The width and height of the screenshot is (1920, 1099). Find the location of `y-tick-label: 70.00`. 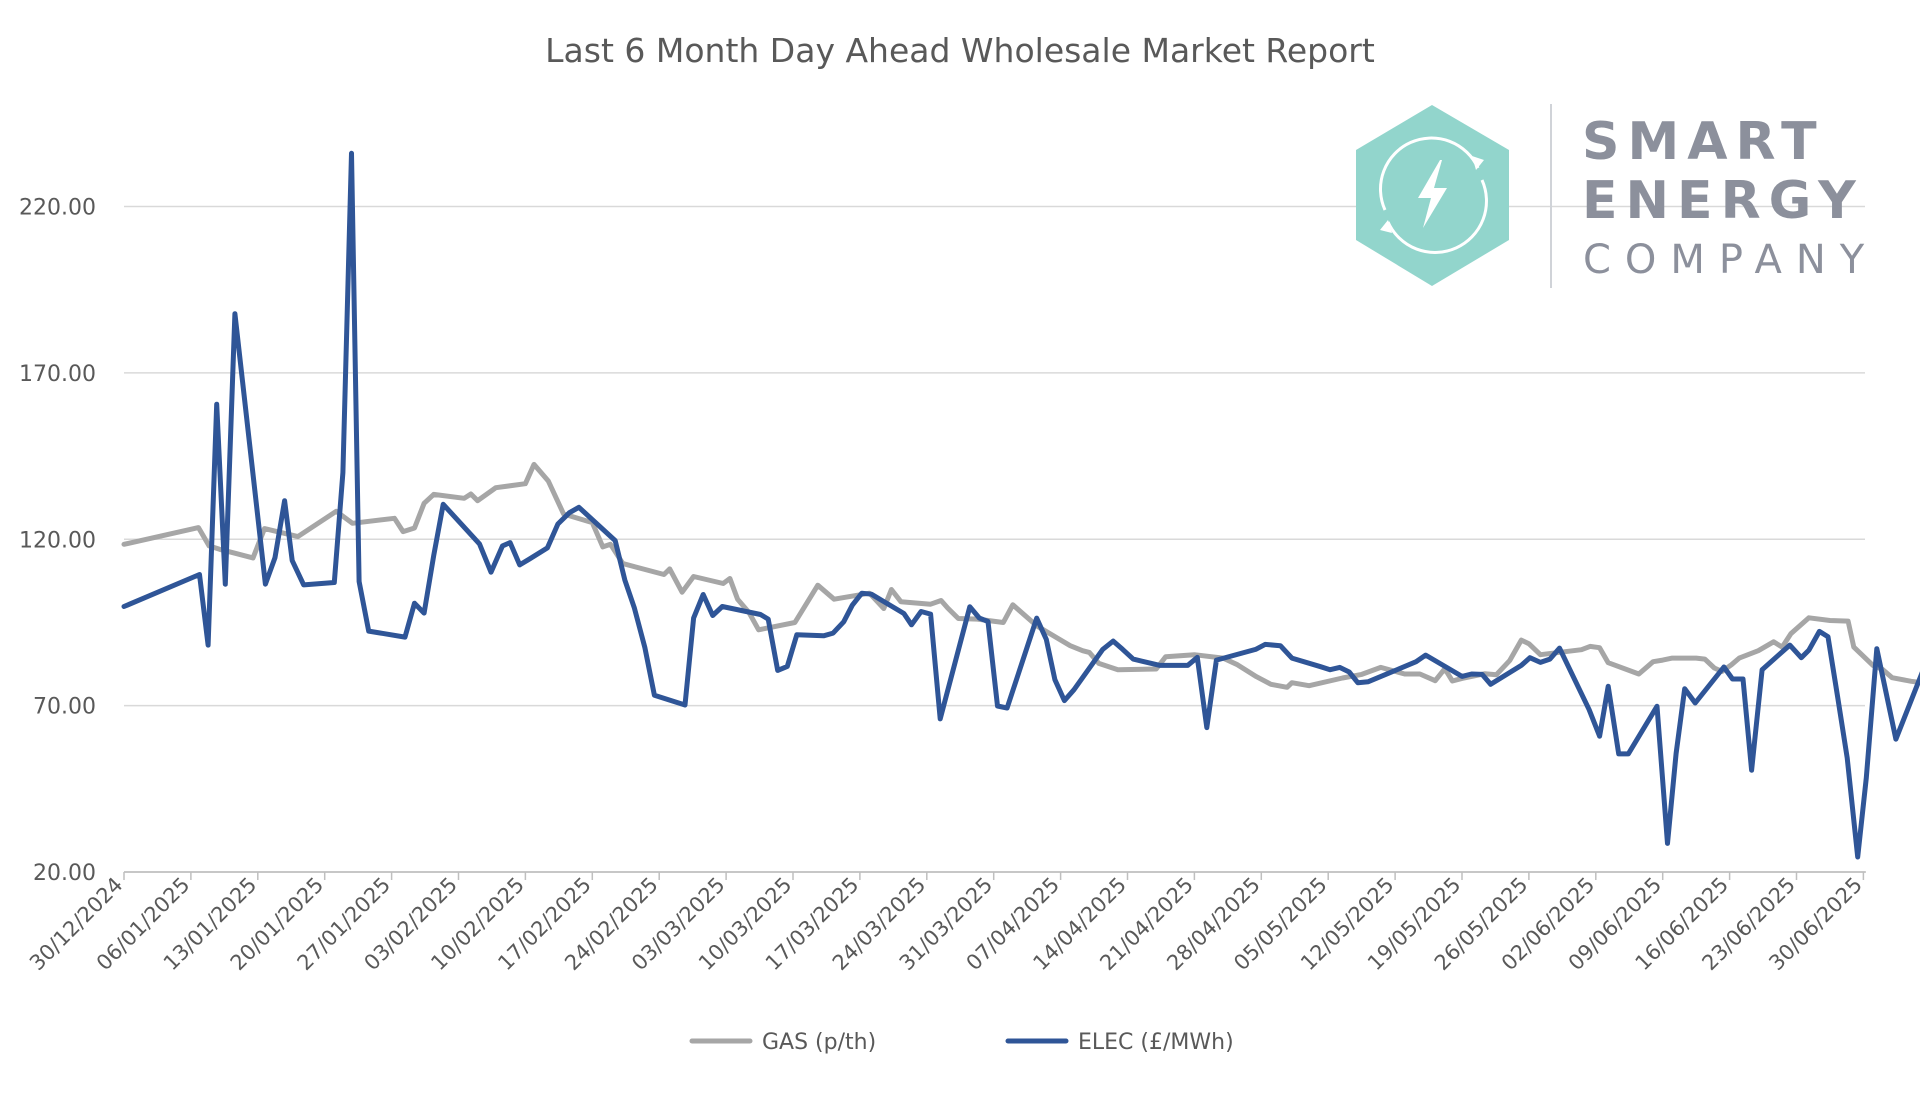

y-tick-label: 70.00 is located at coordinates (64, 707).